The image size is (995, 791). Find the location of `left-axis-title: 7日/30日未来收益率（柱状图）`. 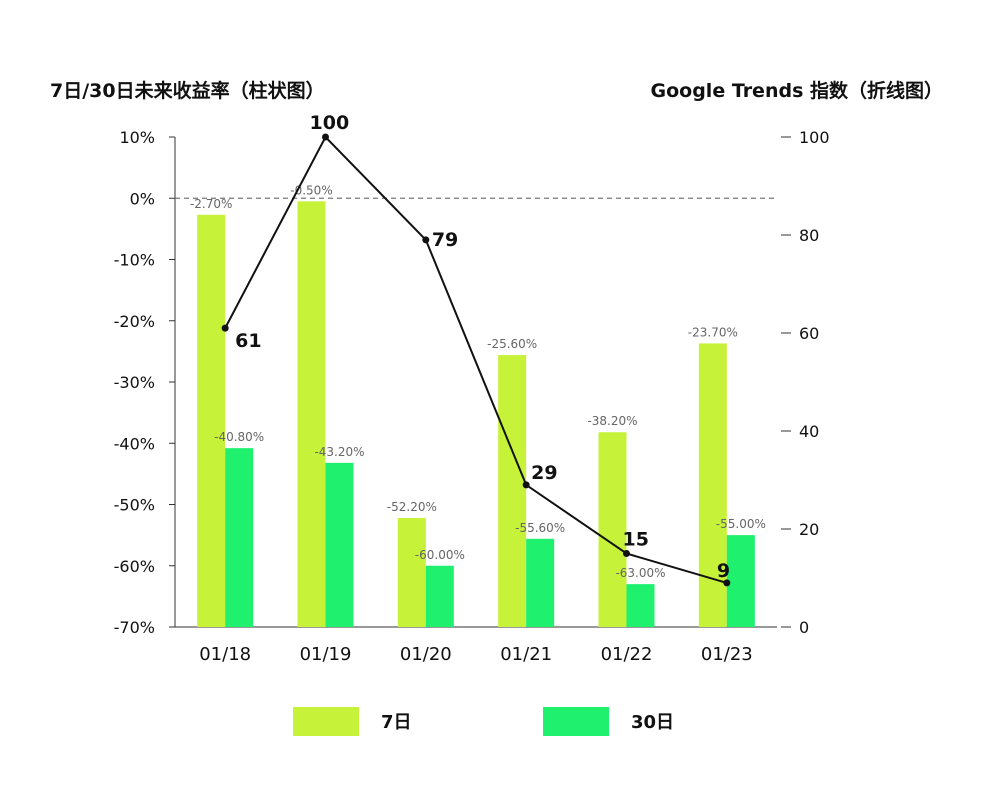

left-axis-title: 7日/30日未来收益率（柱状图） is located at coordinates (187, 91).